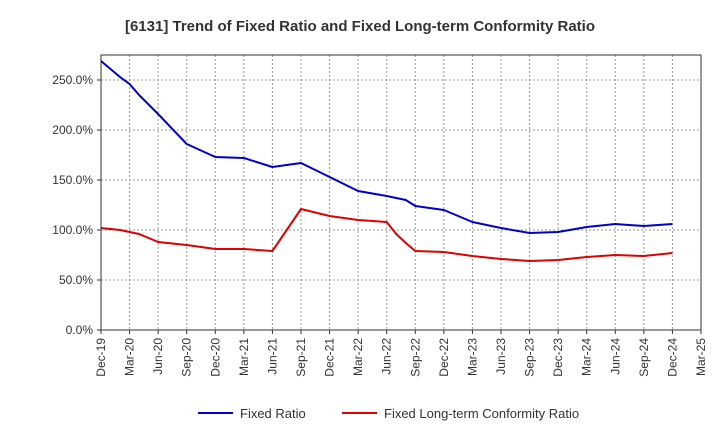  Describe the element at coordinates (701, 357) in the screenshot. I see `x-tick-label: Mar-25` at that location.